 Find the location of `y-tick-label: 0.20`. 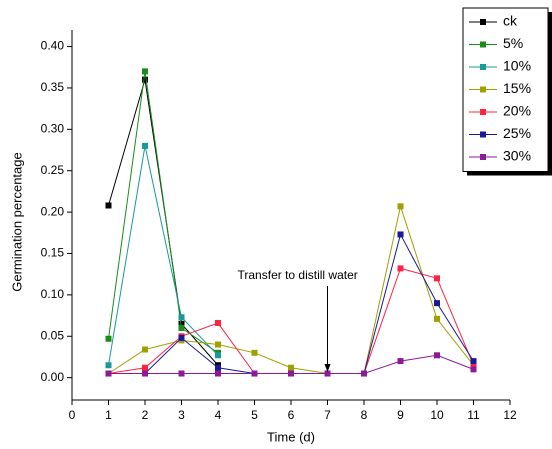

y-tick-label: 0.20 is located at coordinates (53, 211).